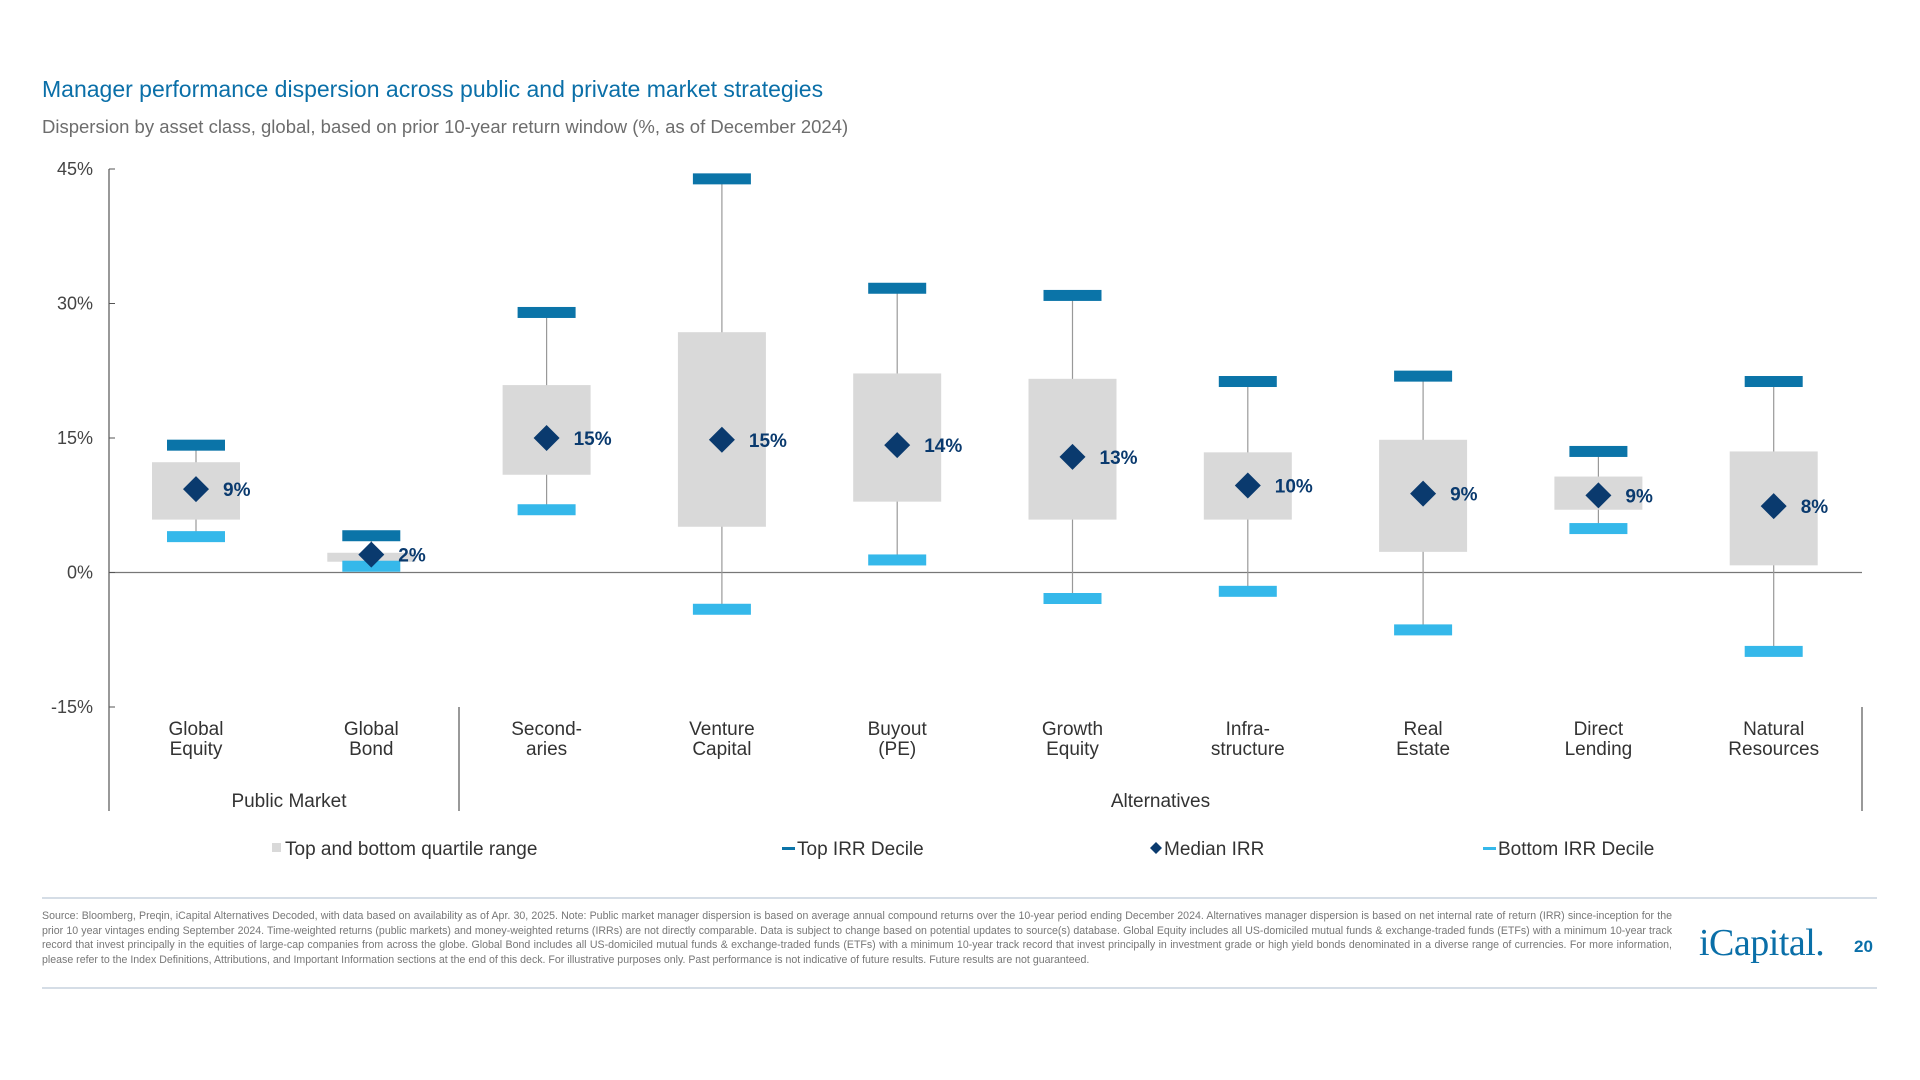  I want to click on y-tick-label: 30%, so click(75, 304).